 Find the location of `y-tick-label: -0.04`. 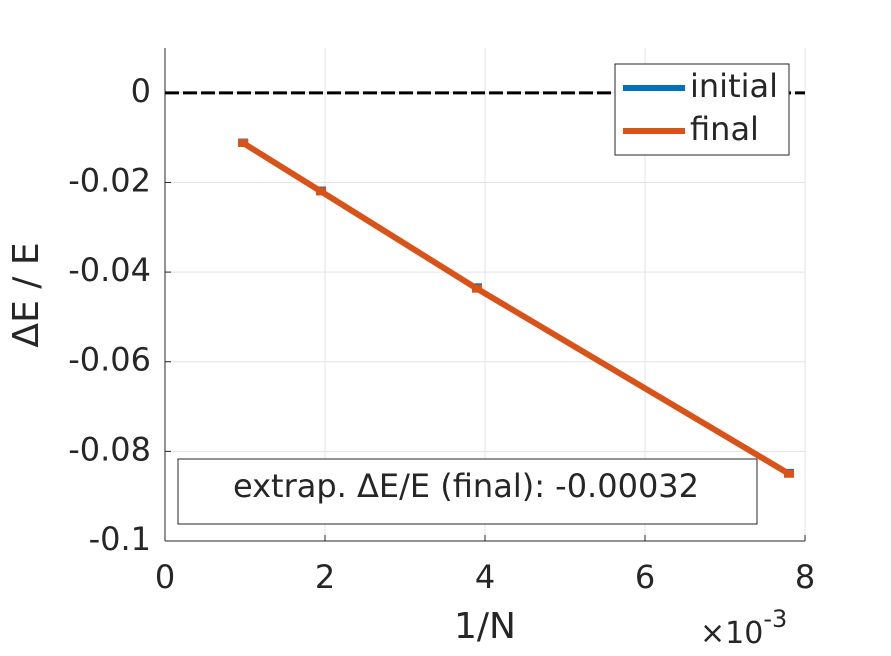

y-tick-label: -0.04 is located at coordinates (109, 270).